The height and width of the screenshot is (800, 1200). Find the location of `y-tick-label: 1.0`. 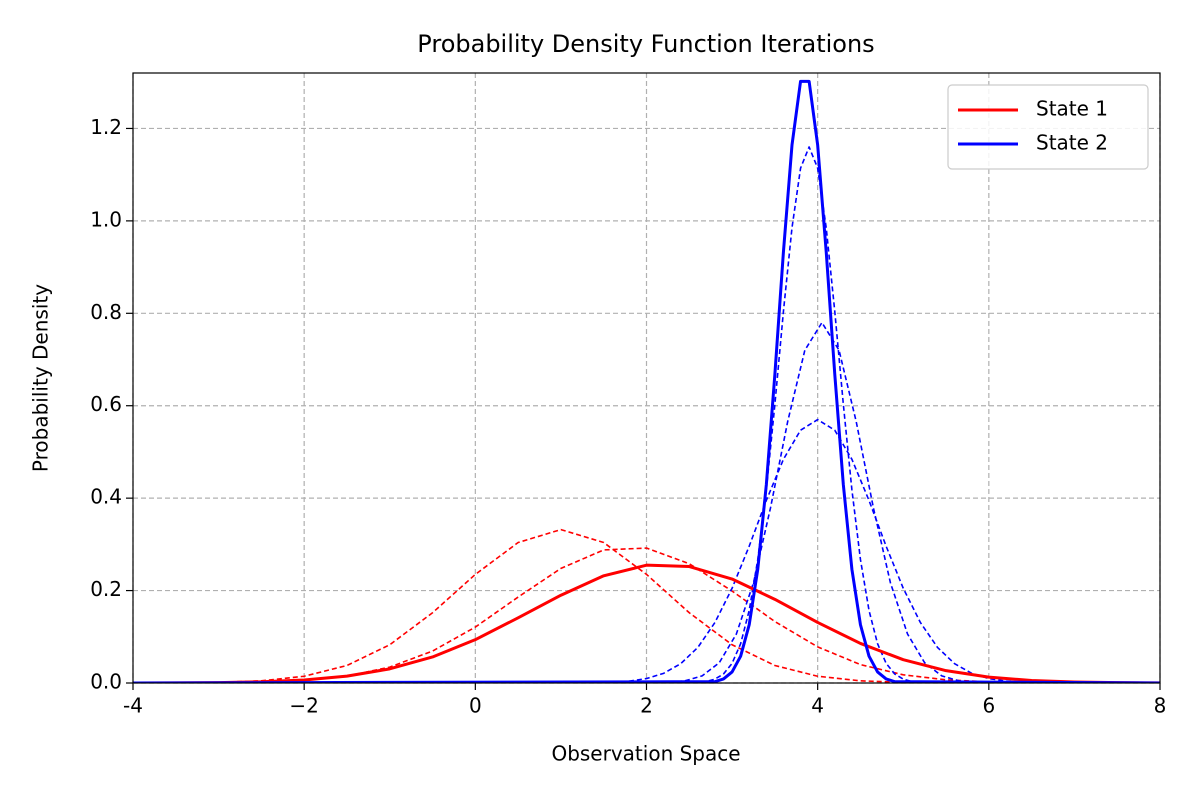

y-tick-label: 1.0 is located at coordinates (106, 219).